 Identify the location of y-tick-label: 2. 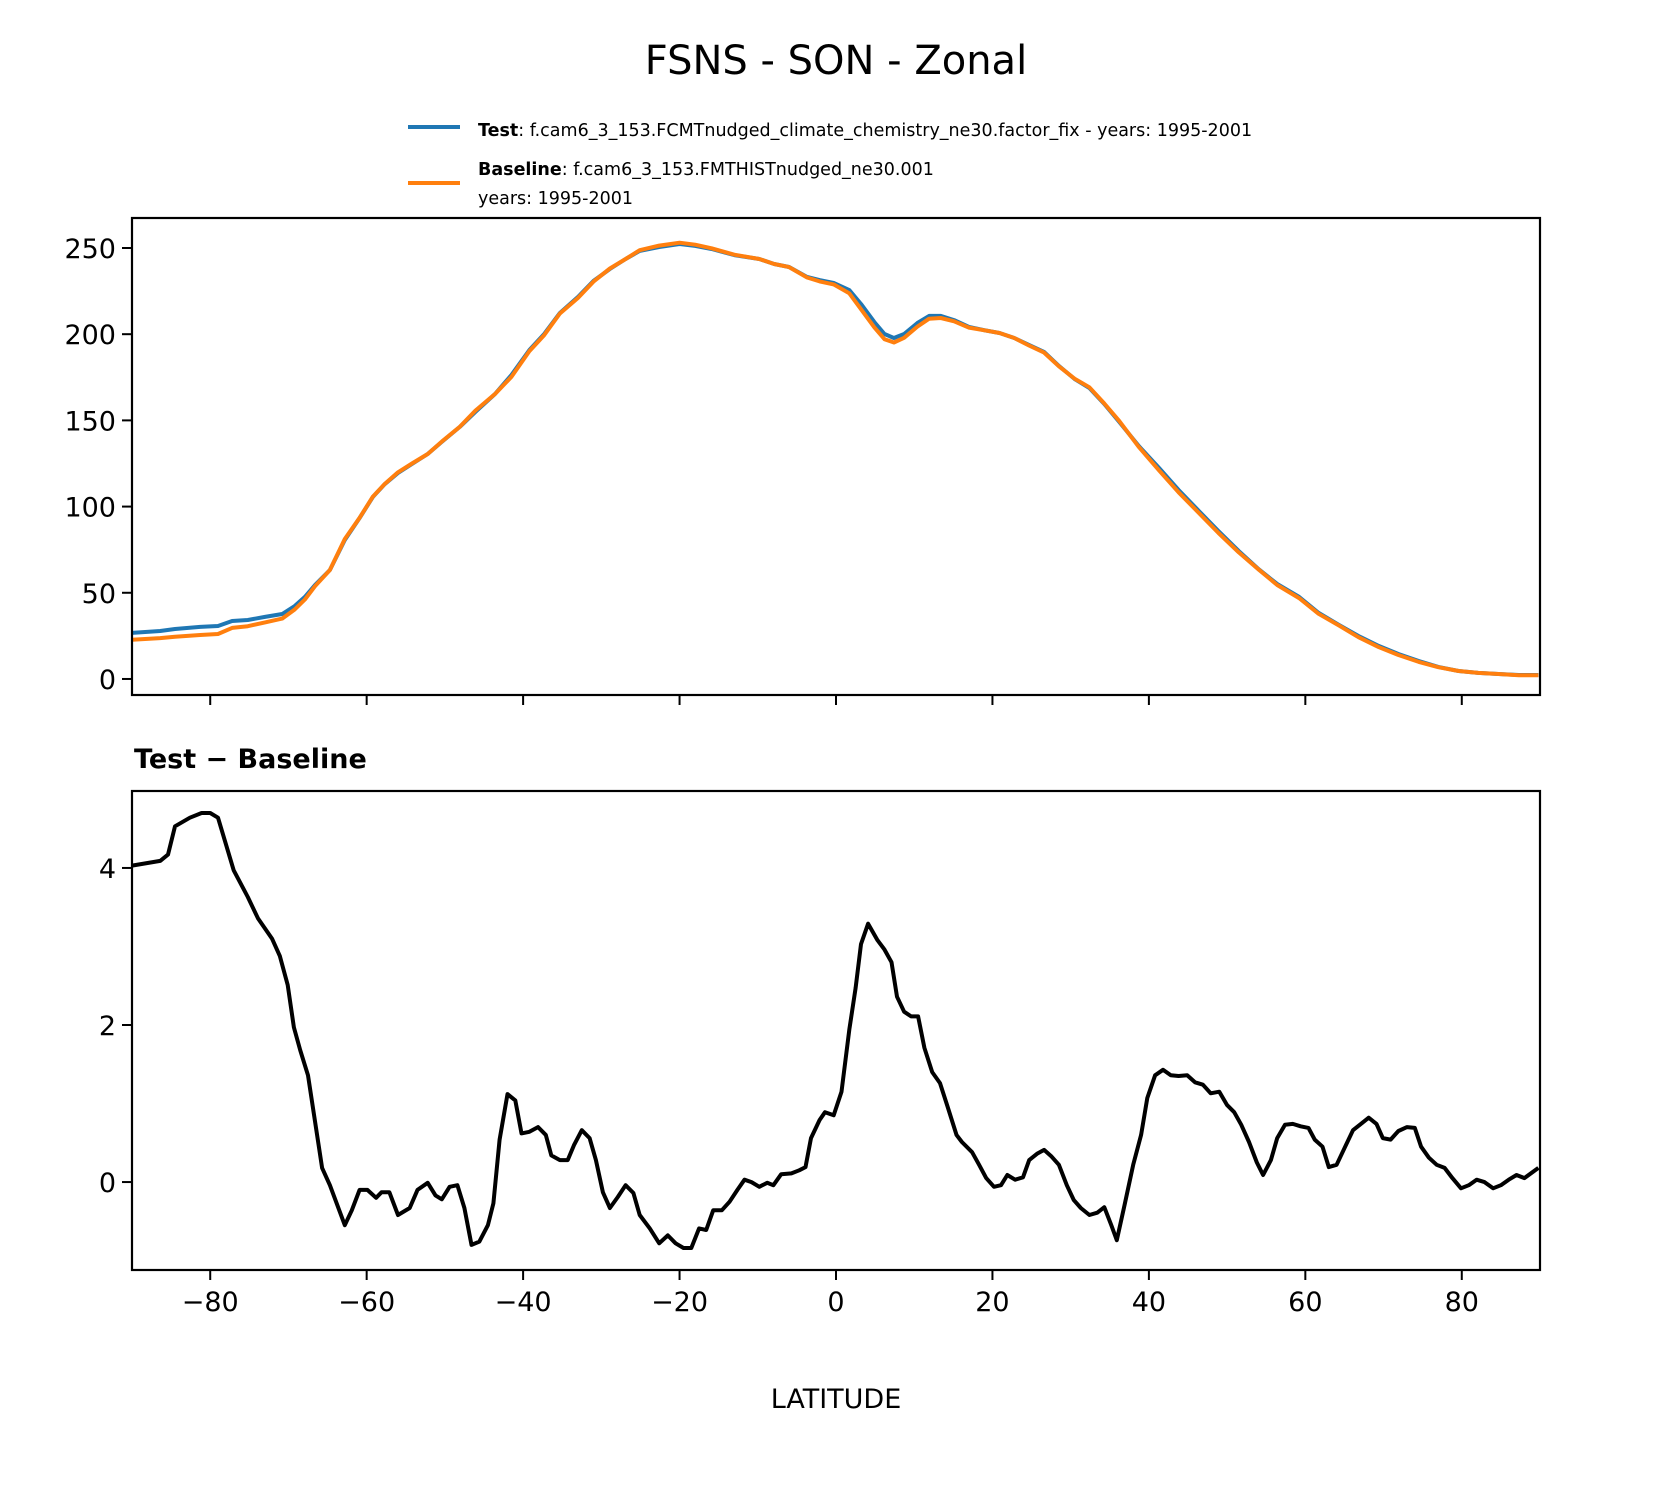
(107, 1026).